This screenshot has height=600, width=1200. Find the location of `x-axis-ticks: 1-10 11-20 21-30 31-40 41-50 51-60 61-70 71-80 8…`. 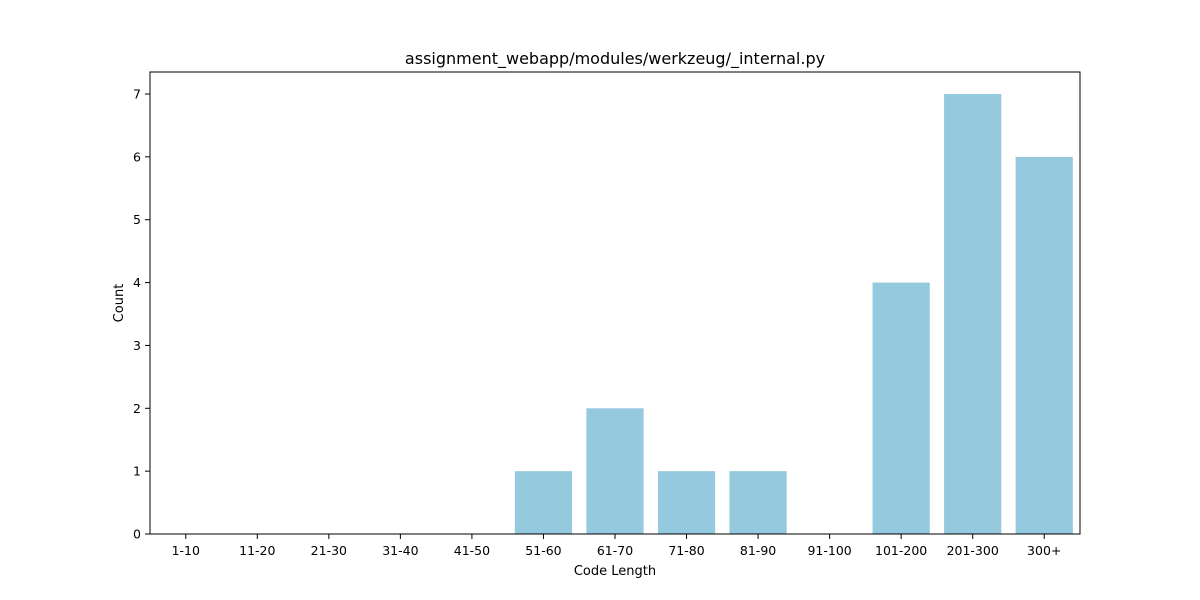

x-axis-ticks: 1-10 11-20 21-30 31-40 41-50 51-60 61-70 71-80 8… is located at coordinates (616, 546).